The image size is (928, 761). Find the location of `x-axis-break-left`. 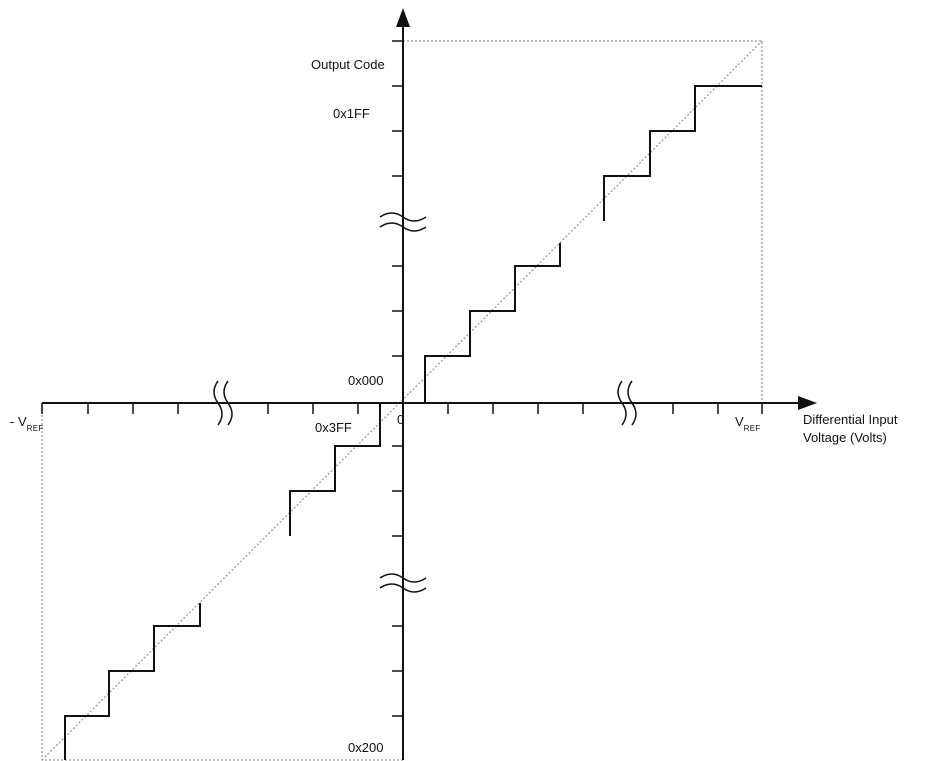

x-axis-break-left is located at coordinates (223, 403).